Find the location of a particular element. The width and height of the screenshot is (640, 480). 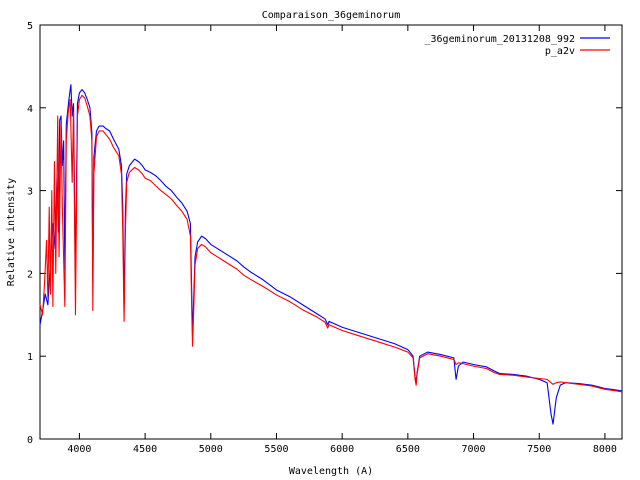

legend-label-series-1: _36geminorum_20131208_992 is located at coordinates (499, 39).